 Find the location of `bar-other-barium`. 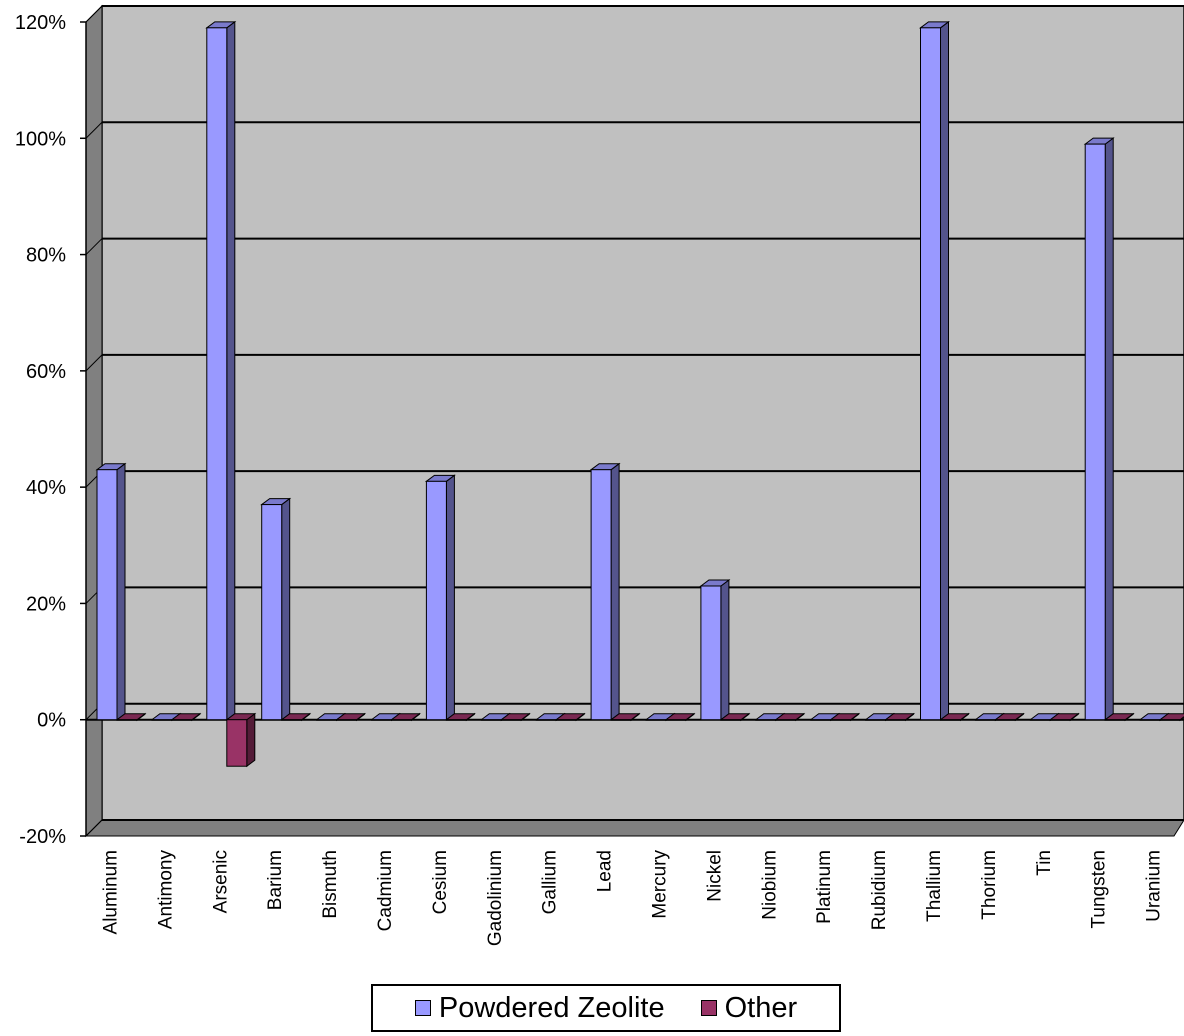

bar-other-barium is located at coordinates (296, 717).